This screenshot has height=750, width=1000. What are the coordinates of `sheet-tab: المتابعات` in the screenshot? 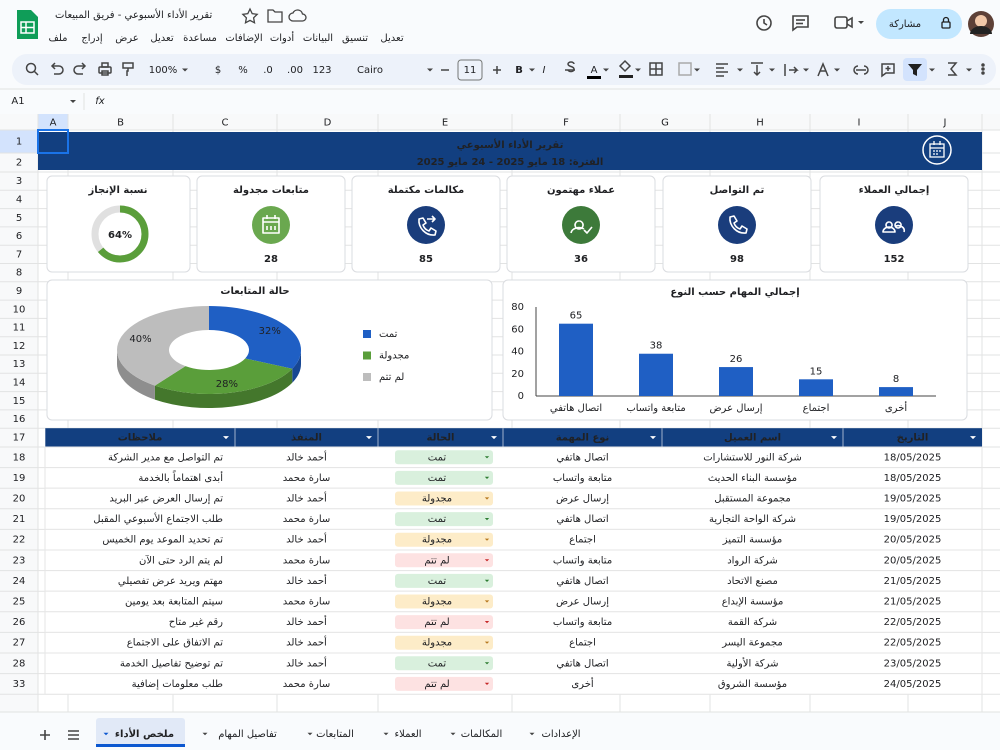 It's located at (335, 734).